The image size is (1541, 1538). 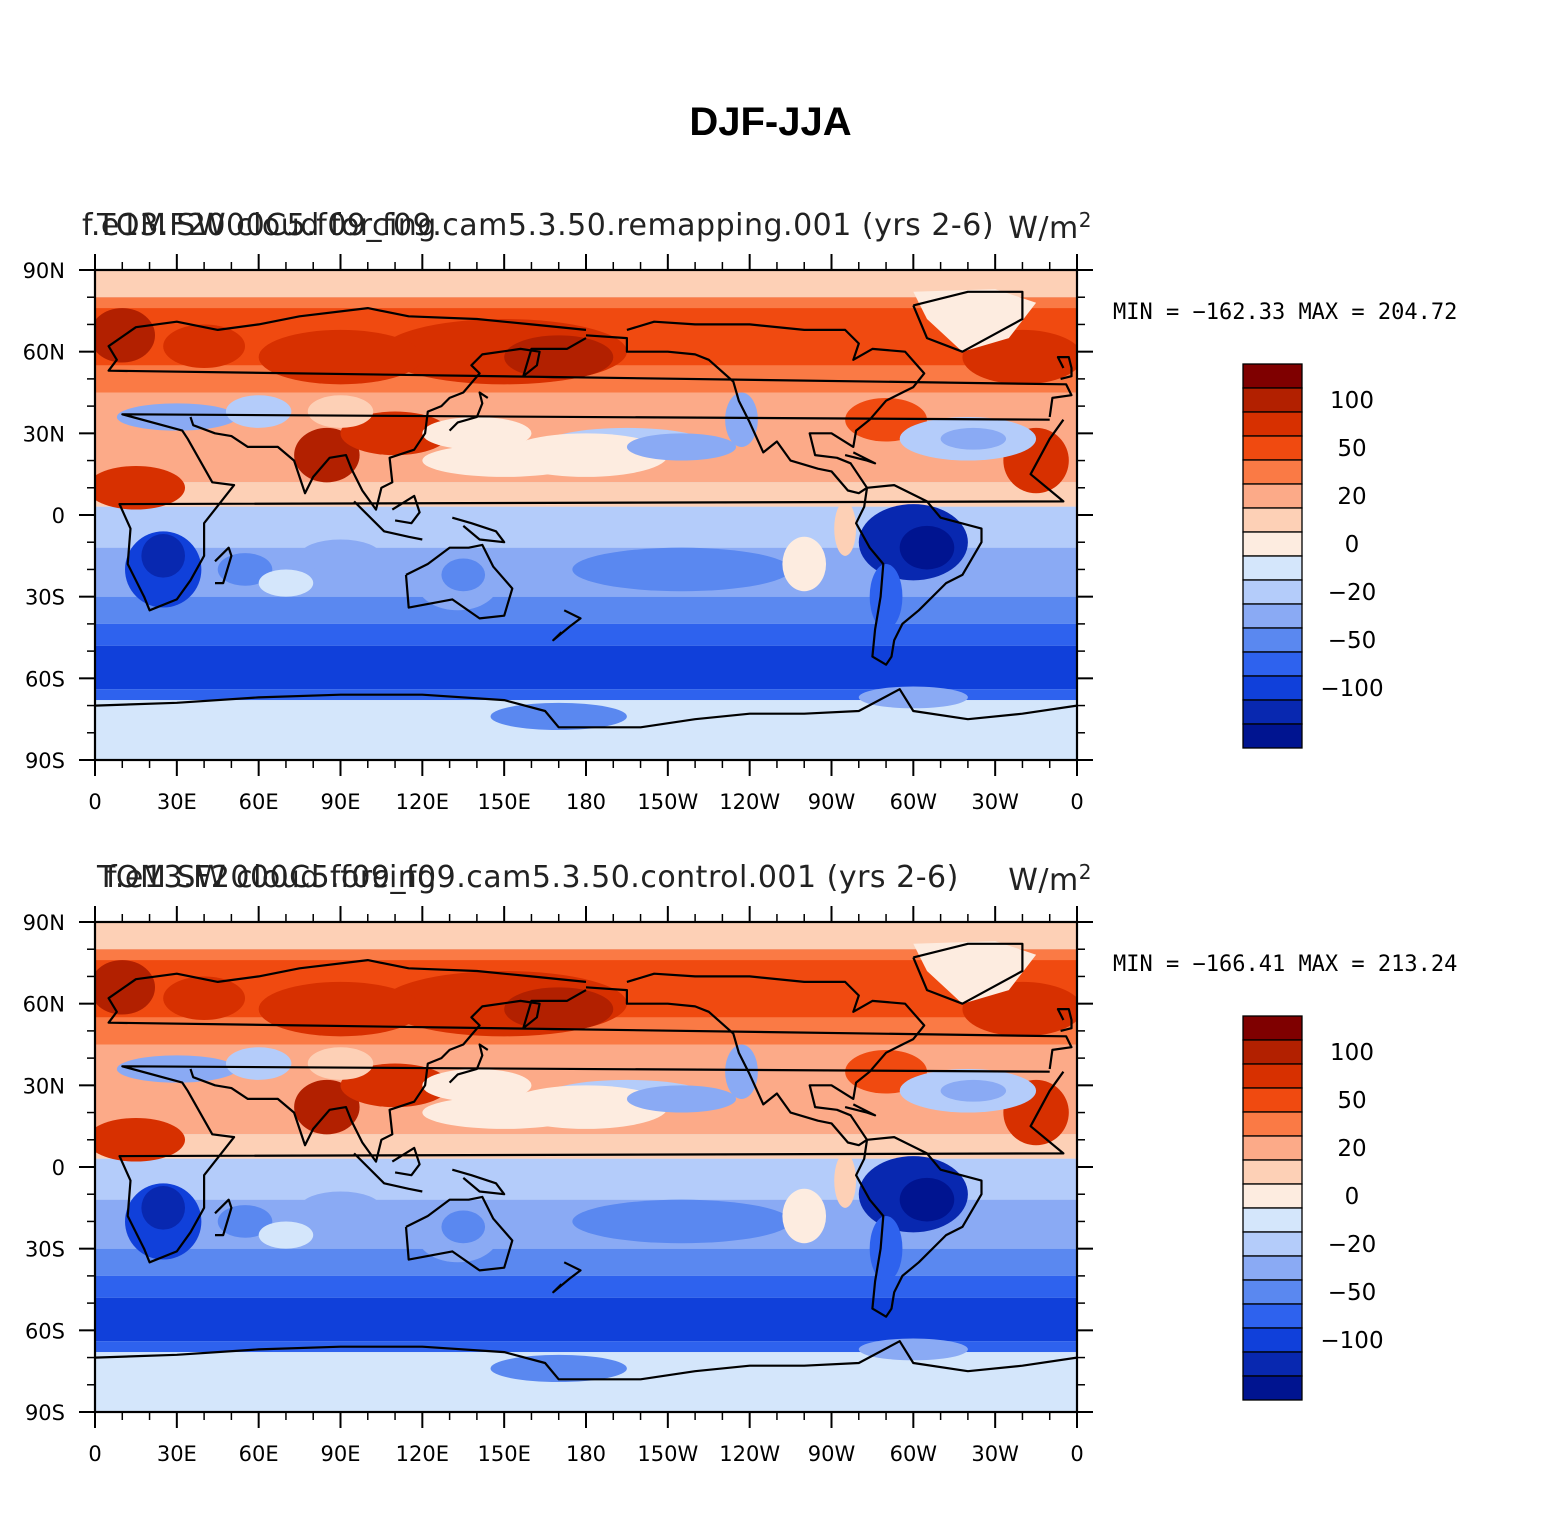 I want to click on min-max-label: MIN = −166.41 MAX = 213.24, so click(x=1285, y=964).